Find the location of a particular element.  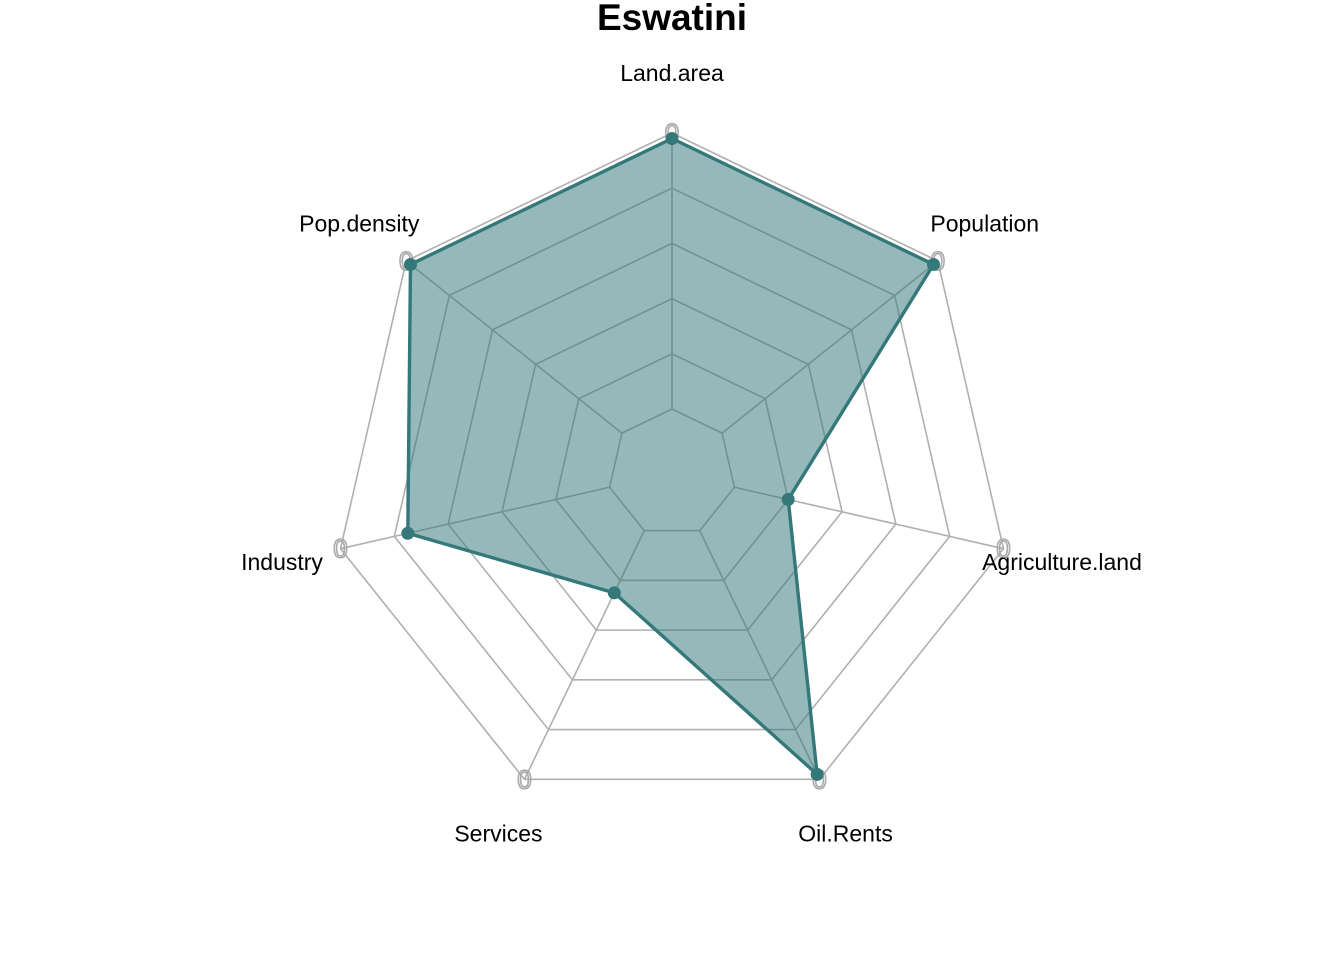

data-point-industry is located at coordinates (408, 533).